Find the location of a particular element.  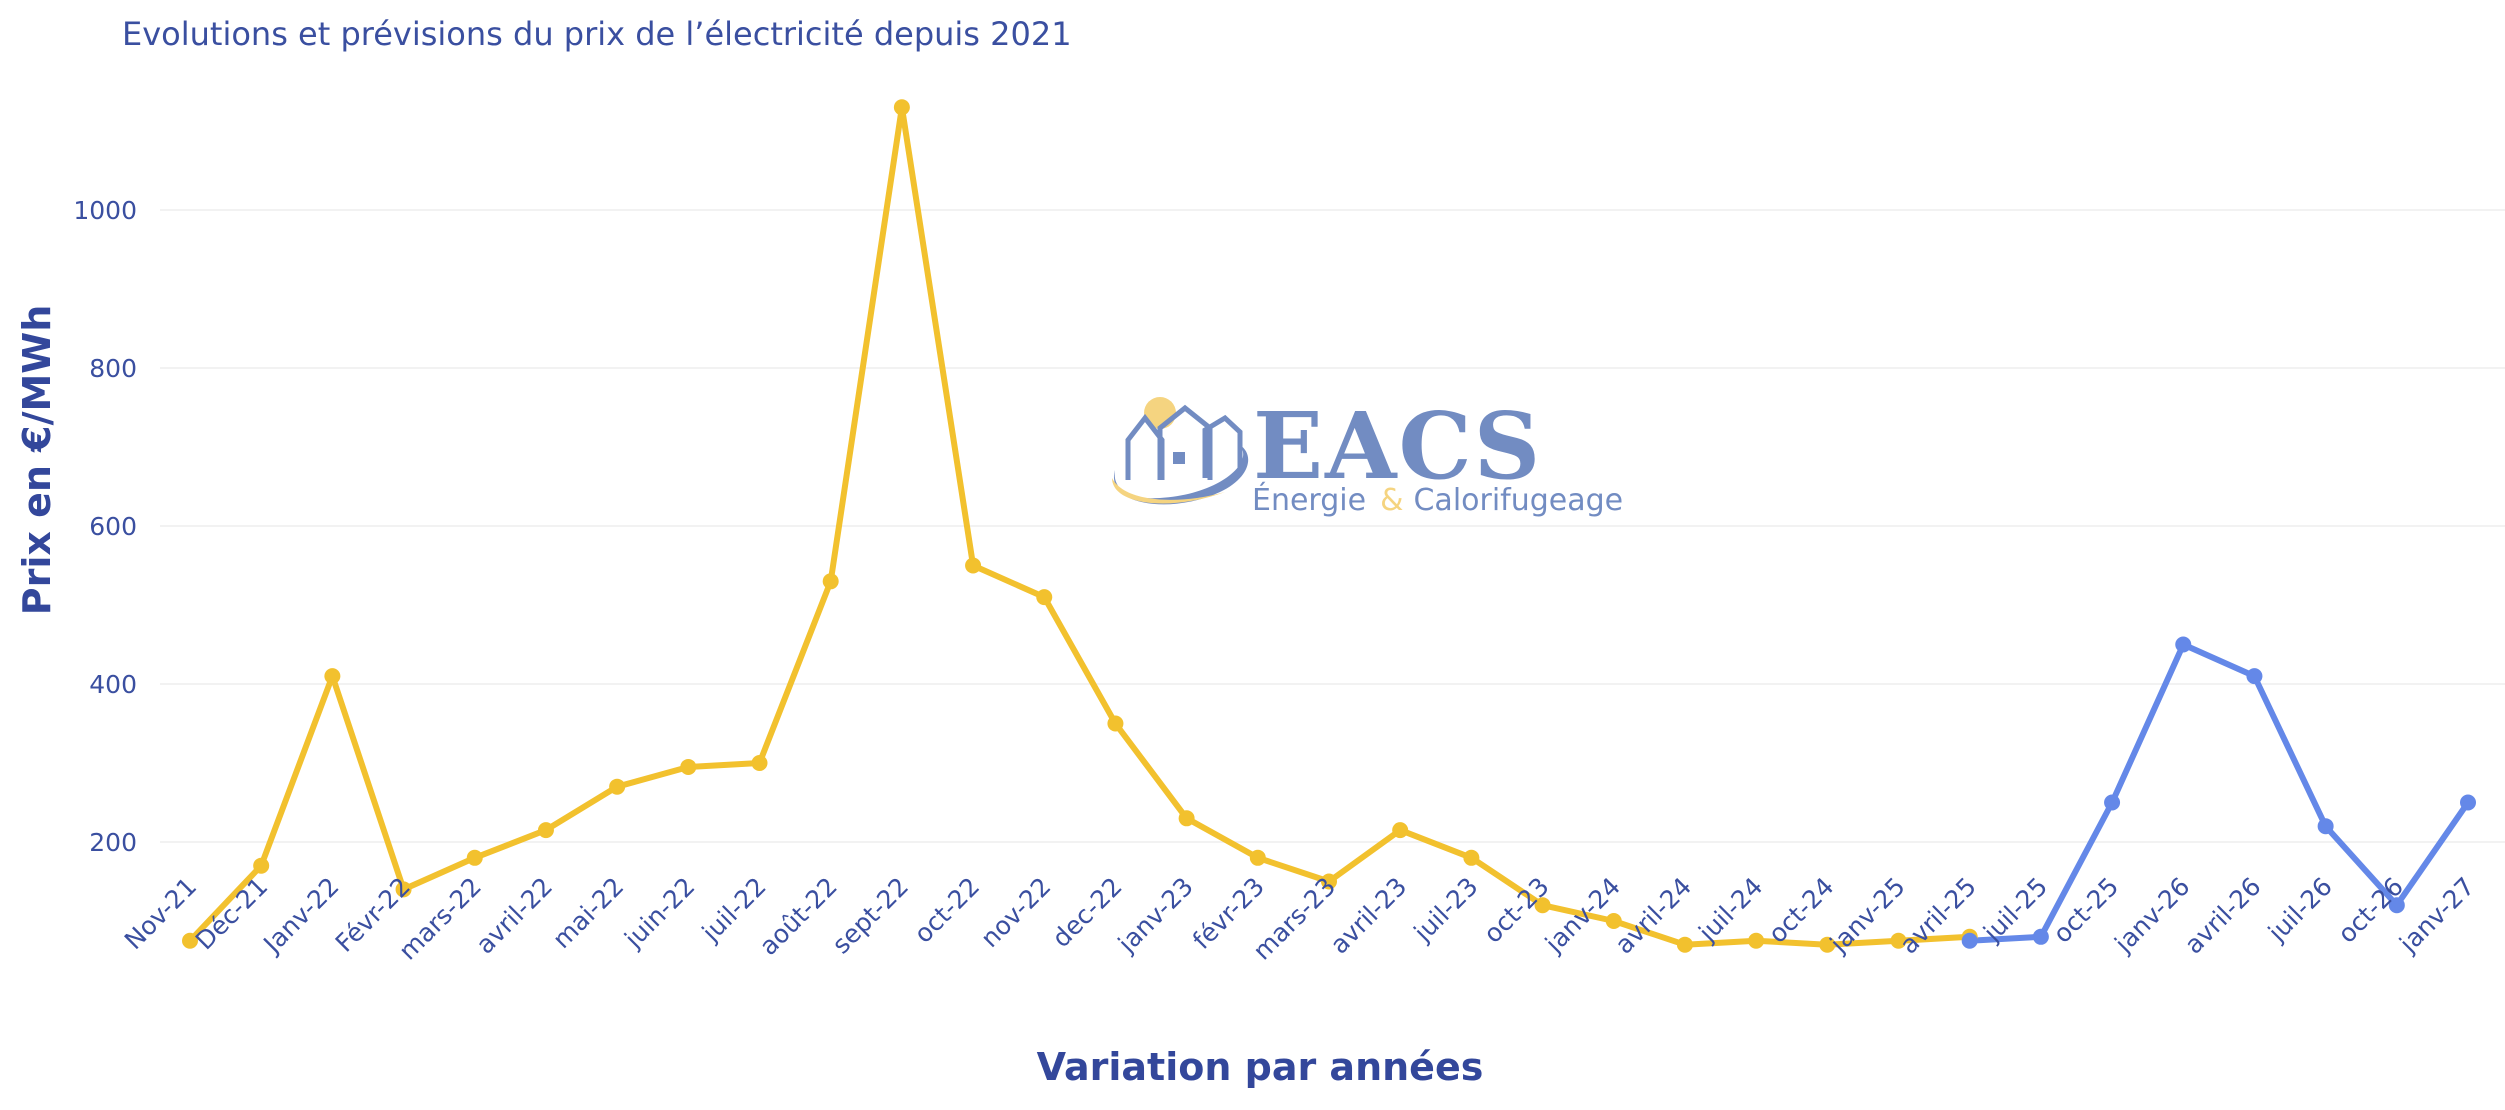

x-tick-label: janv-26 is located at coordinates (2151, 915).